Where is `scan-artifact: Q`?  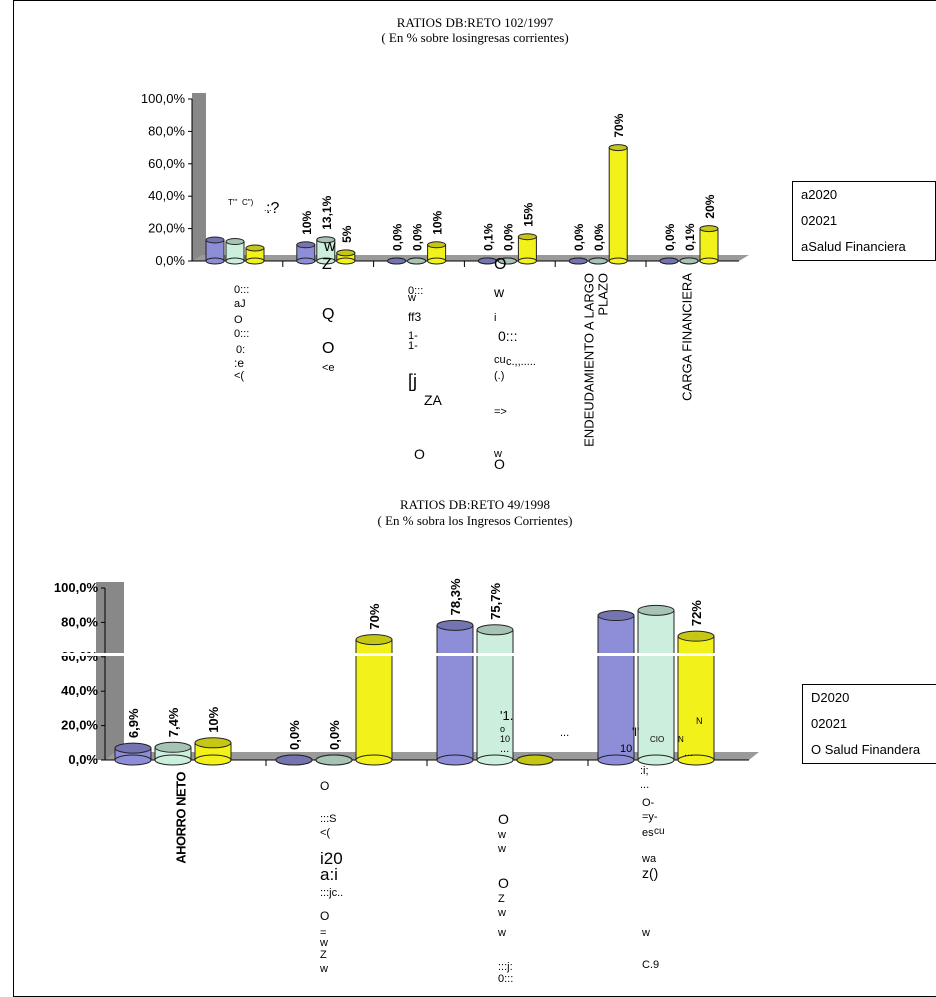
scan-artifact: Q is located at coordinates (328, 314).